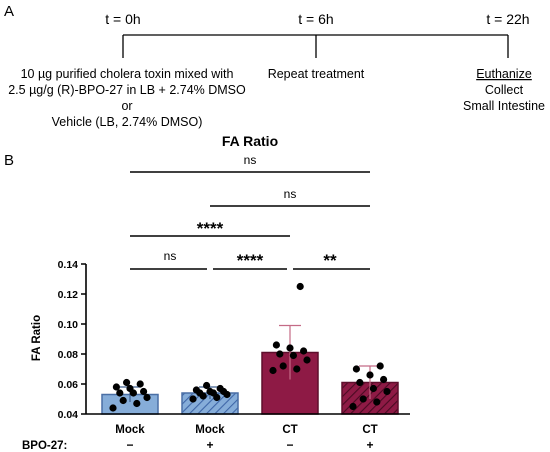 The width and height of the screenshot is (550, 452). Describe the element at coordinates (122, 19) in the screenshot. I see `timepoint-0h: t = 0h` at that location.